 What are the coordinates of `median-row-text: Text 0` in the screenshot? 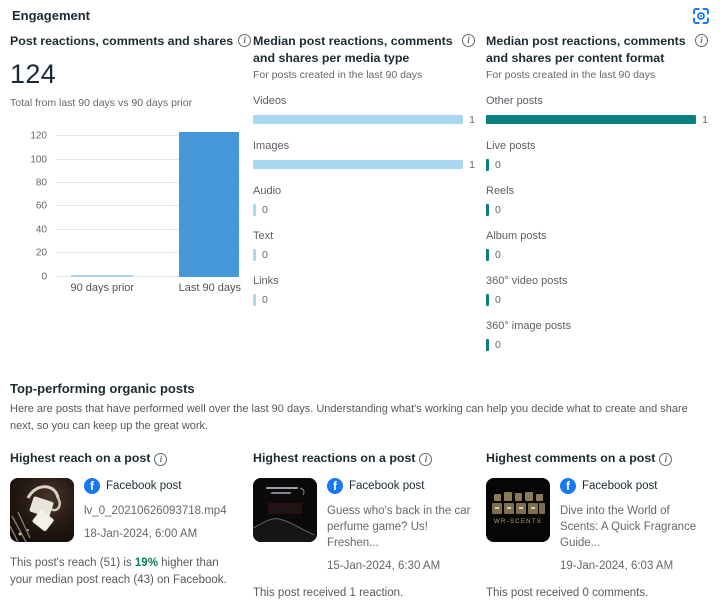 It's located at (364, 245).